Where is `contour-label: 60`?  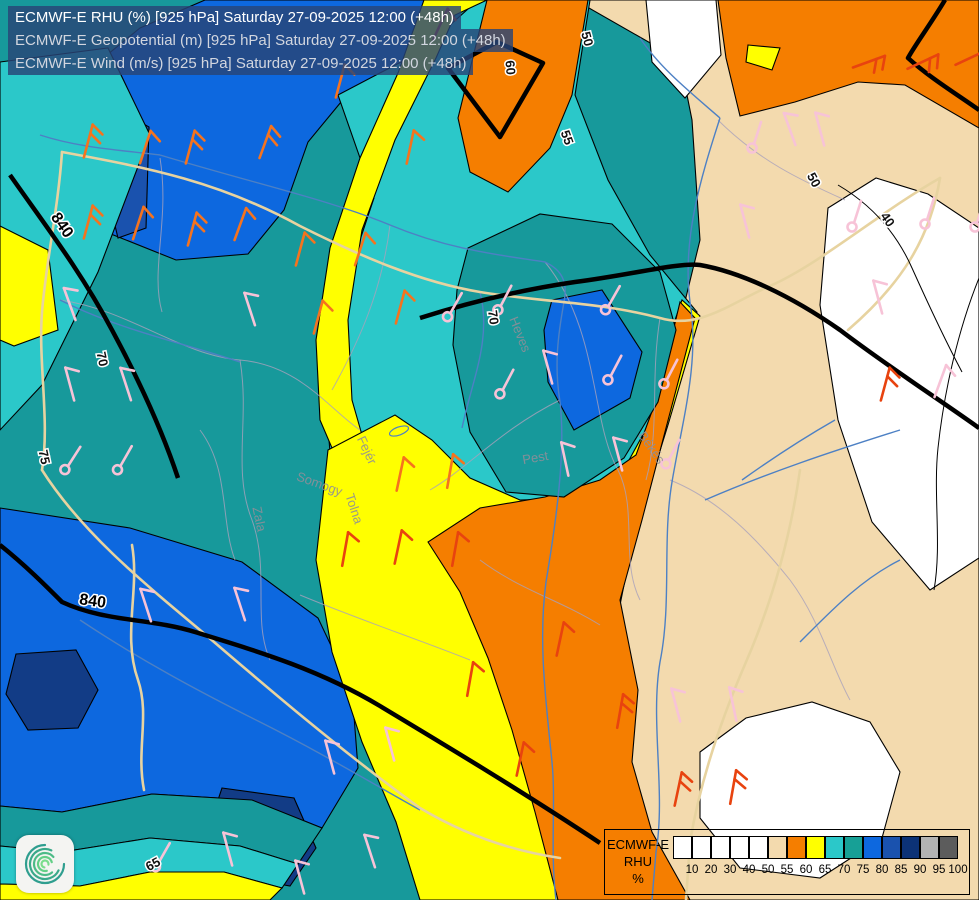 contour-label: 60 is located at coordinates (510, 68).